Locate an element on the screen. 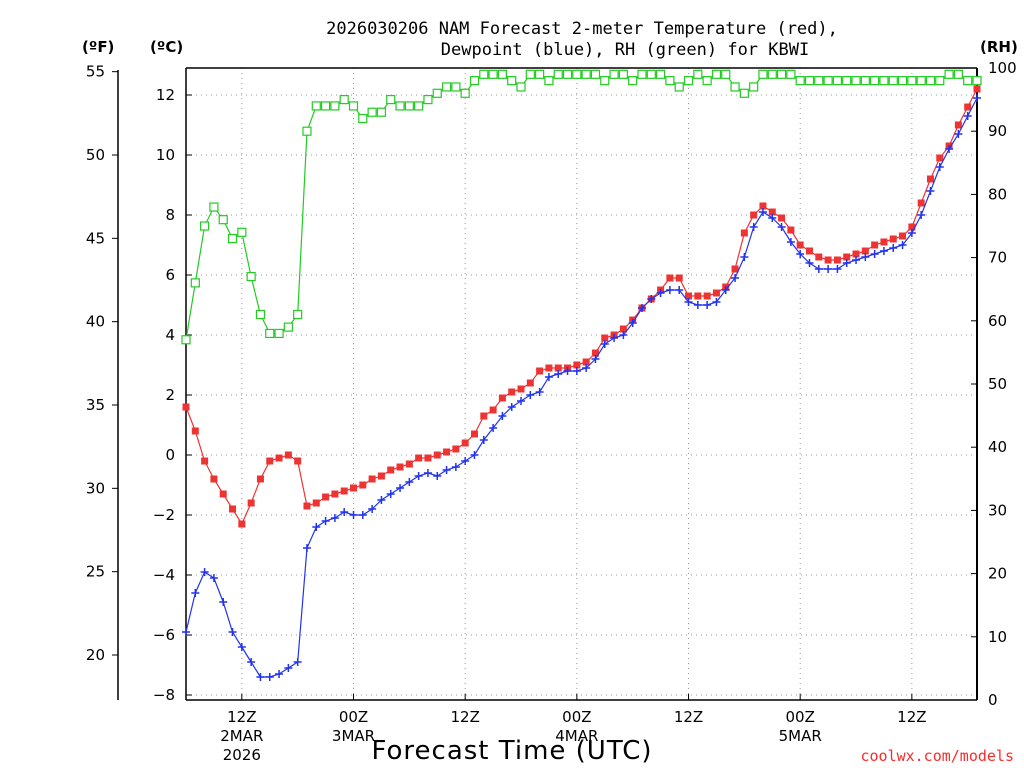  fahrenheit-tick-label: 25 is located at coordinates (95, 572).